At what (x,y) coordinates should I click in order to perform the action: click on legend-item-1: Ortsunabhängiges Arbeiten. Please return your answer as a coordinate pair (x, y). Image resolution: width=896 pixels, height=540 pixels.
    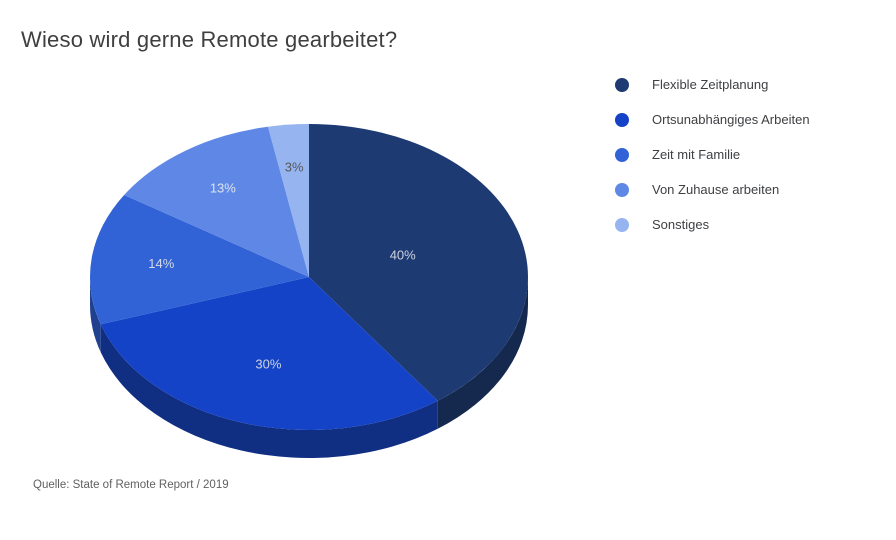
    Looking at the image, I should click on (712, 119).